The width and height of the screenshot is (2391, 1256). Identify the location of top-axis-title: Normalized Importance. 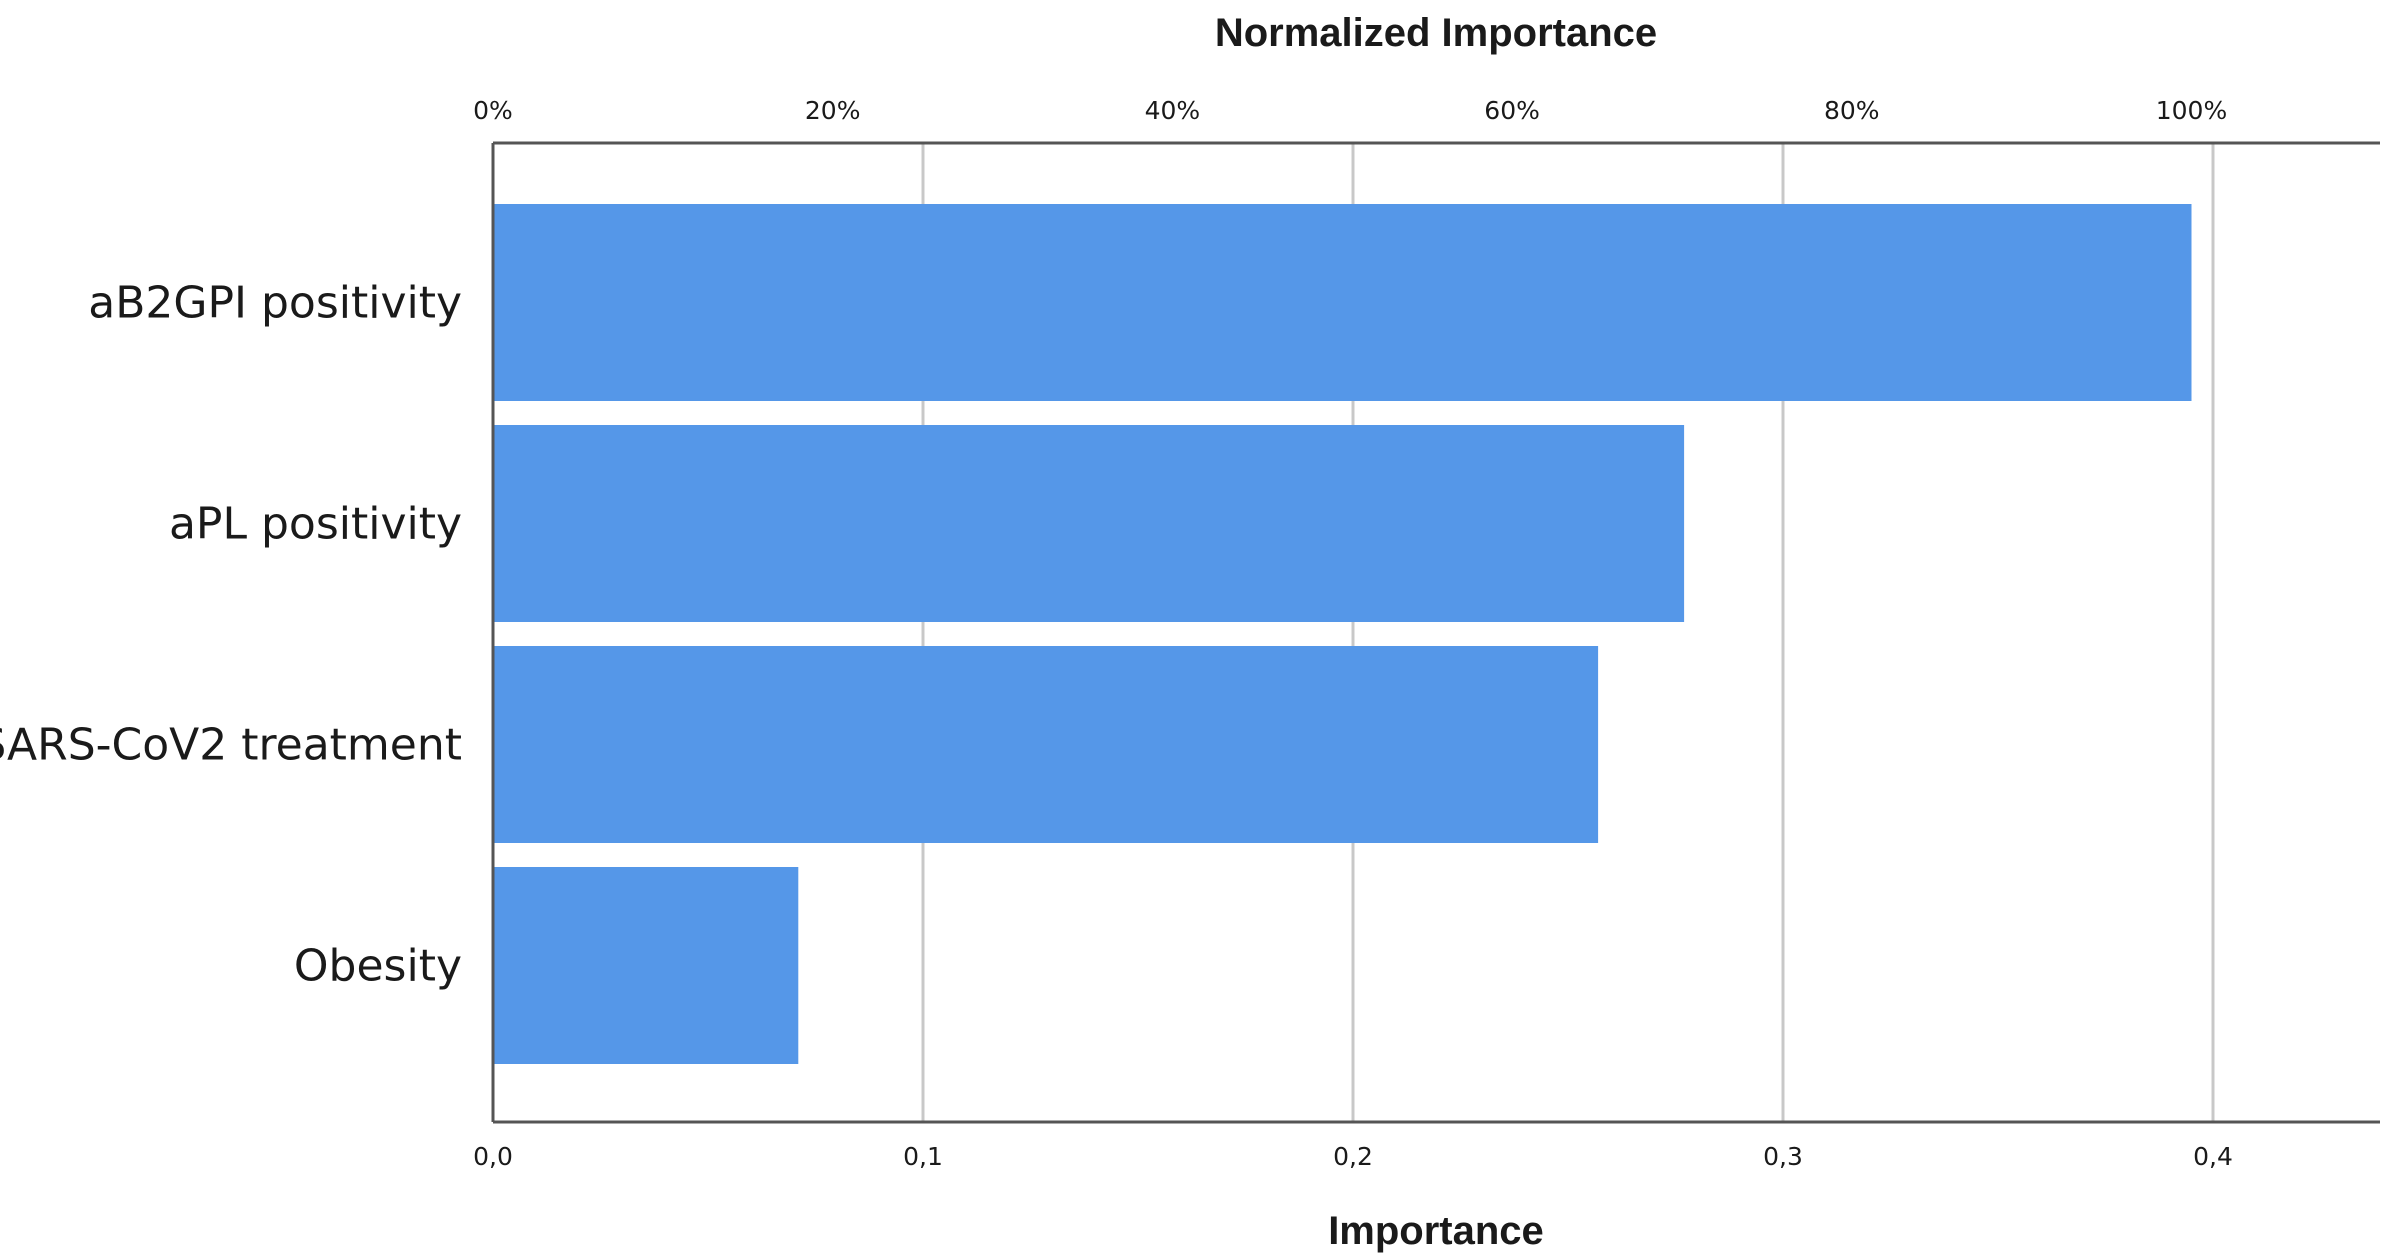
(1436, 33).